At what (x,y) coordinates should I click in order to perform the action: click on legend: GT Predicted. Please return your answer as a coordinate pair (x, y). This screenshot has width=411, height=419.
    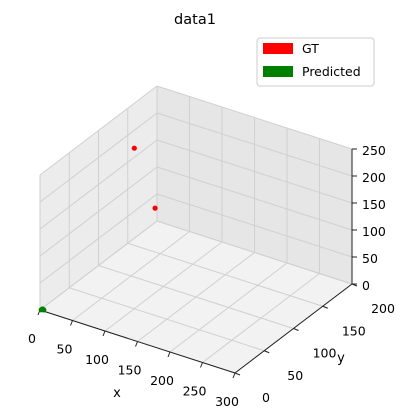
    Looking at the image, I should click on (315, 62).